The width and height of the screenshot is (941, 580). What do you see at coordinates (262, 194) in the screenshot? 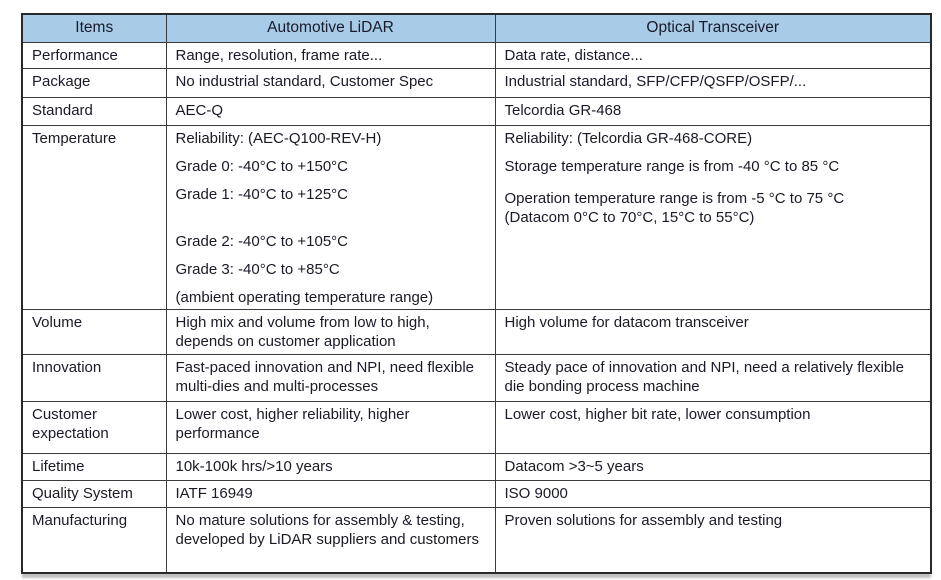
I see `temp-lidar-line: Grade 1: -40°C to +125°C` at bounding box center [262, 194].